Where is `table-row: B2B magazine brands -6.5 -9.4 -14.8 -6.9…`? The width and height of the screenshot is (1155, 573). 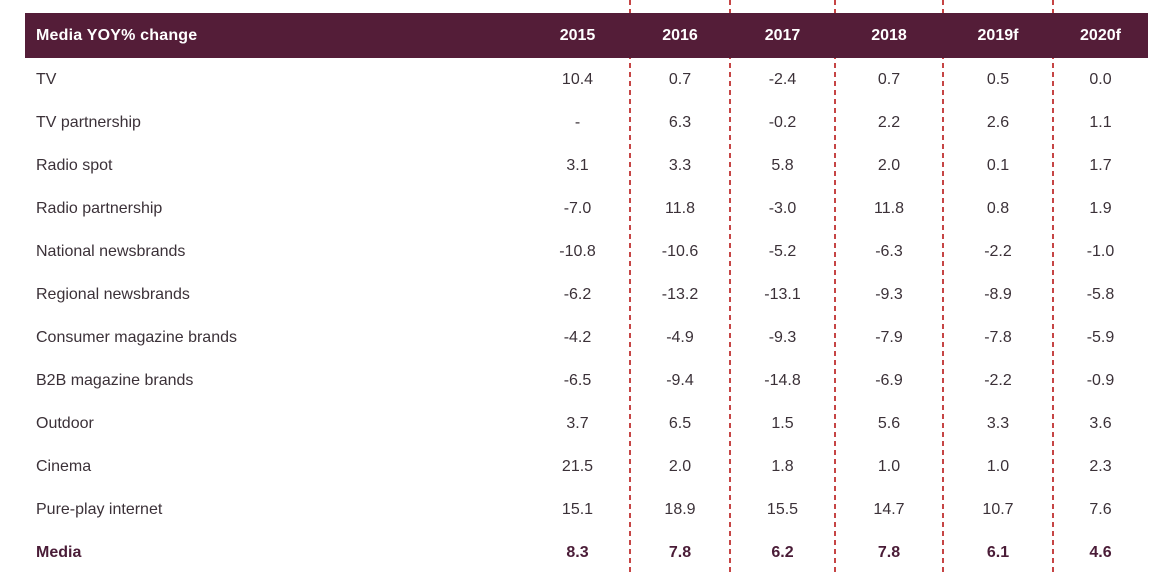
table-row: B2B magazine brands -6.5 -9.4 -14.8 -6.9… is located at coordinates (586, 380).